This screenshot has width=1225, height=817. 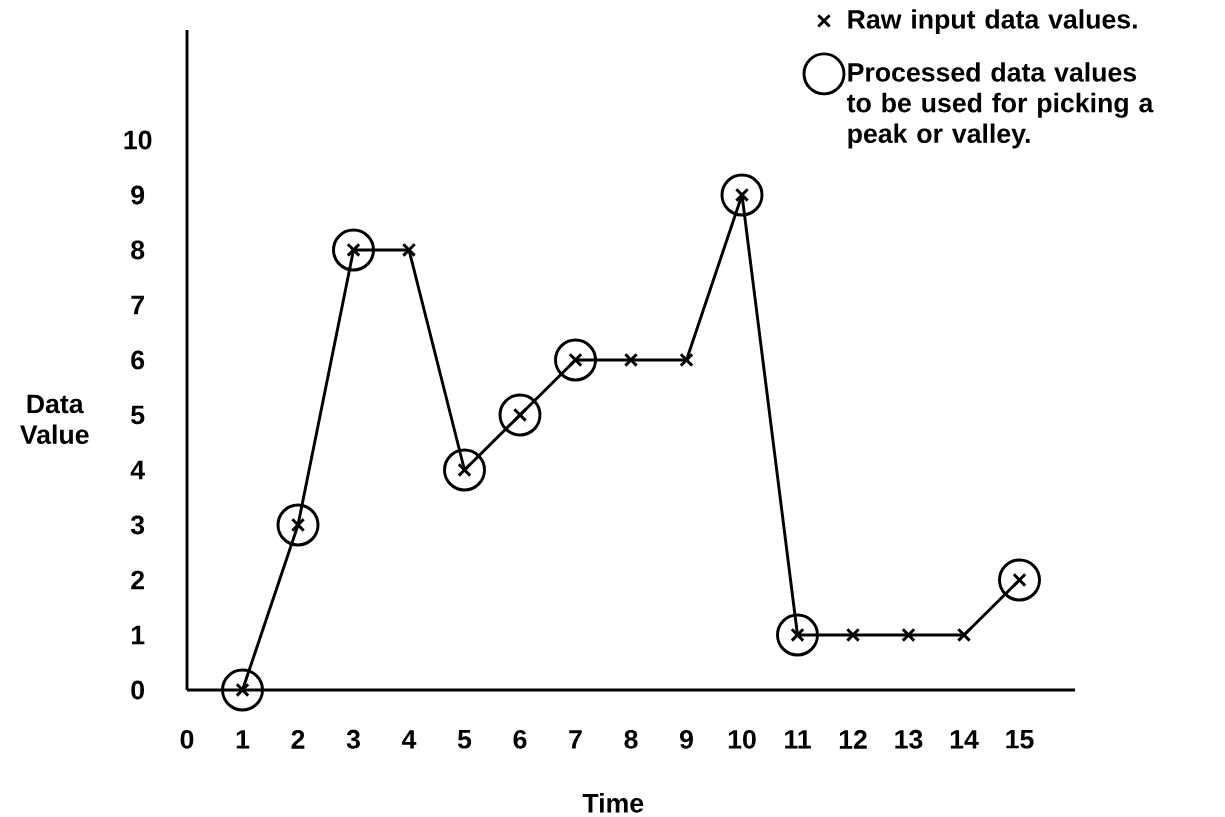 I want to click on x-tick-label: 7, so click(x=575, y=739).